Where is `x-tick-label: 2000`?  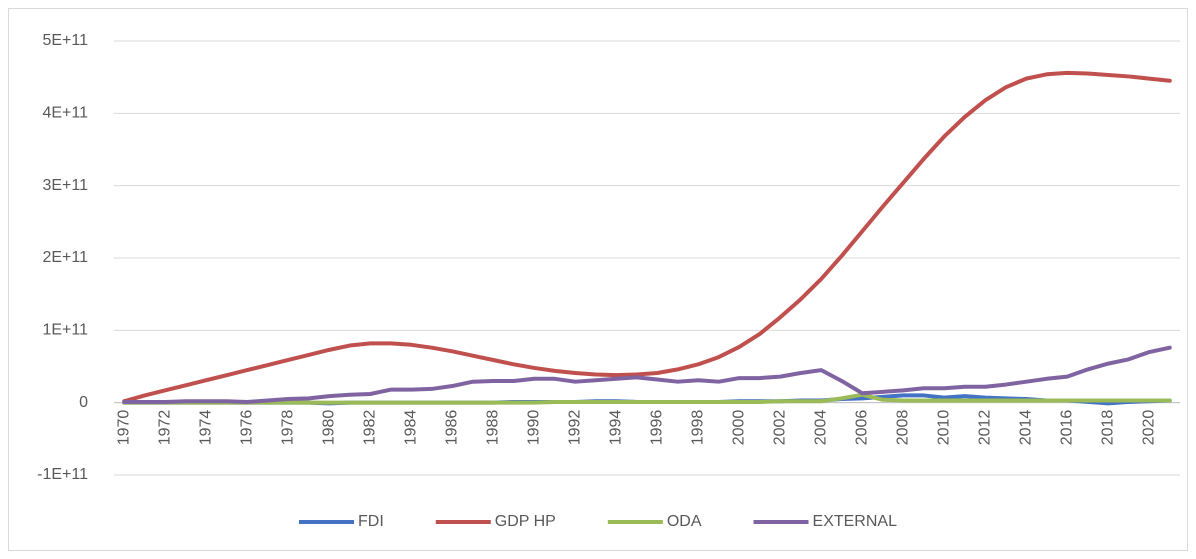 x-tick-label: 2000 is located at coordinates (738, 428).